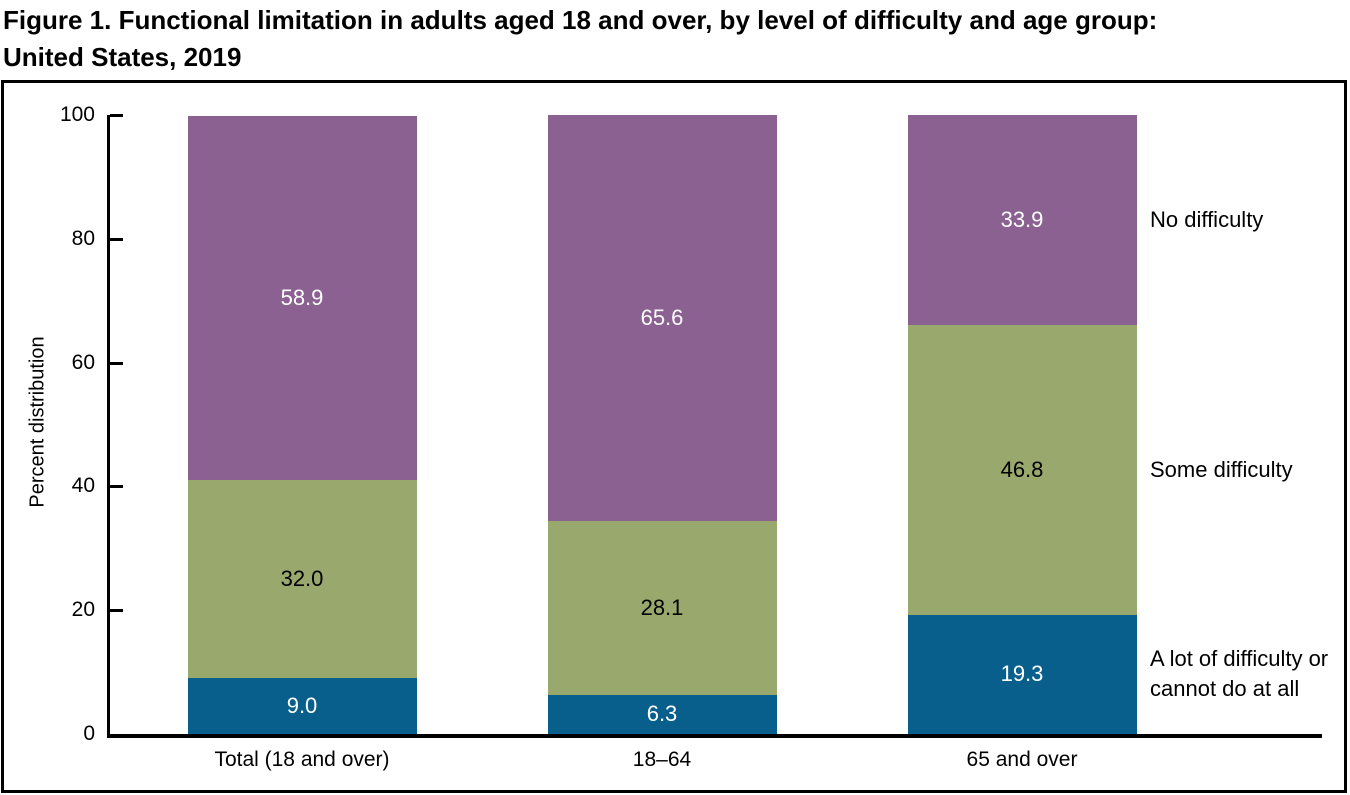 This screenshot has width=1350, height=795. What do you see at coordinates (77, 114) in the screenshot?
I see `y-tick-label: 100` at bounding box center [77, 114].